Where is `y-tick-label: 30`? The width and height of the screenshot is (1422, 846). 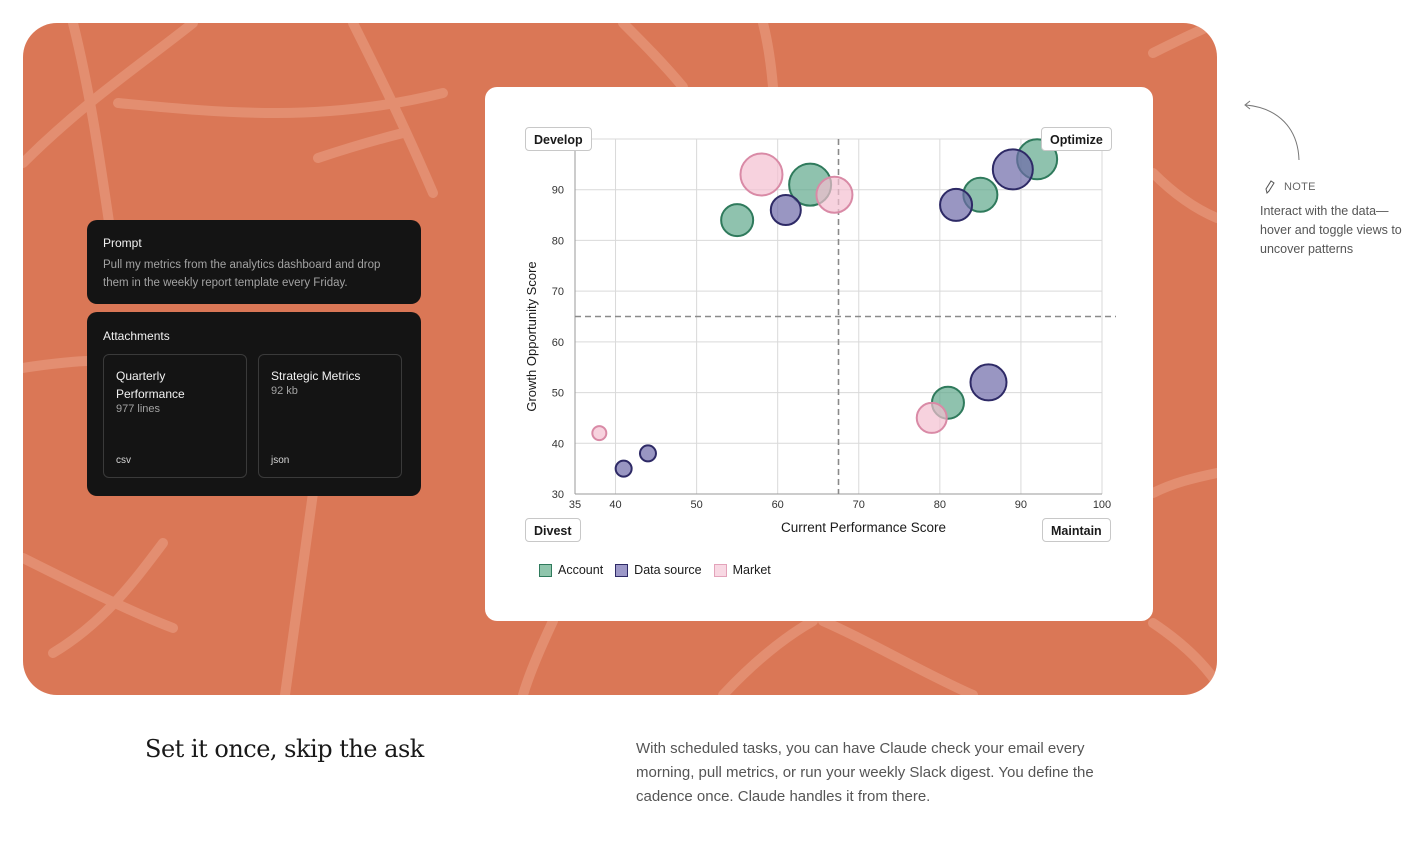 y-tick-label: 30 is located at coordinates (558, 495).